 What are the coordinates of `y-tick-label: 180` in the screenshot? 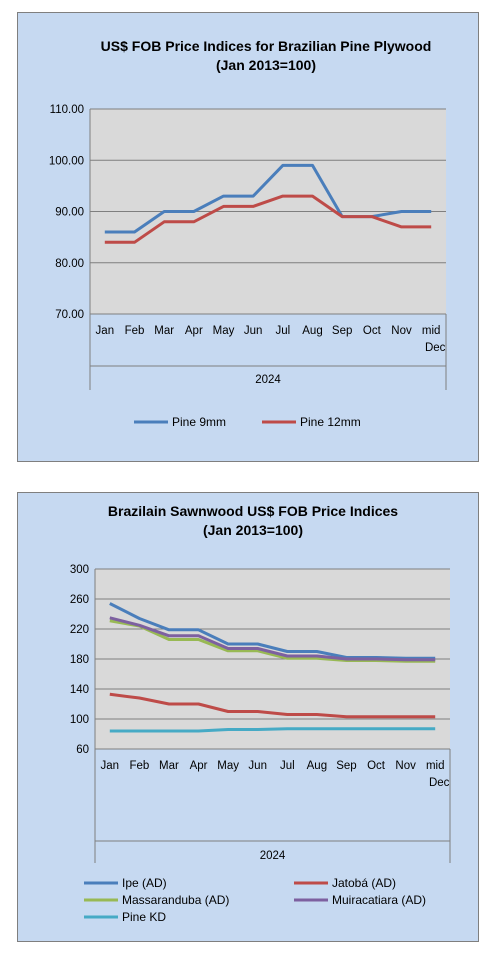 It's located at (79, 660).